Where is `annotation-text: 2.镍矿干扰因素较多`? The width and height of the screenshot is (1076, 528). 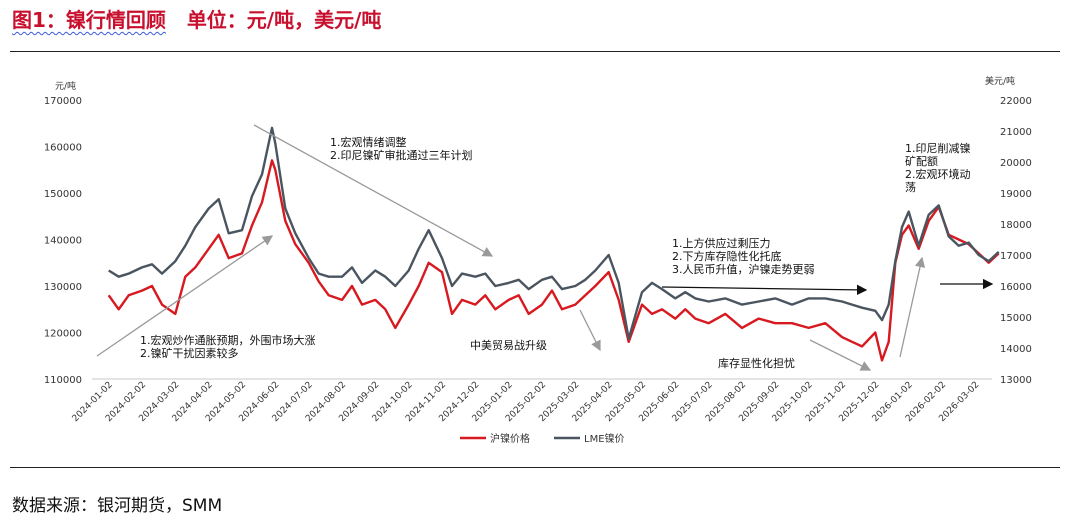 annotation-text: 2.镍矿干扰因素较多 is located at coordinates (189, 353).